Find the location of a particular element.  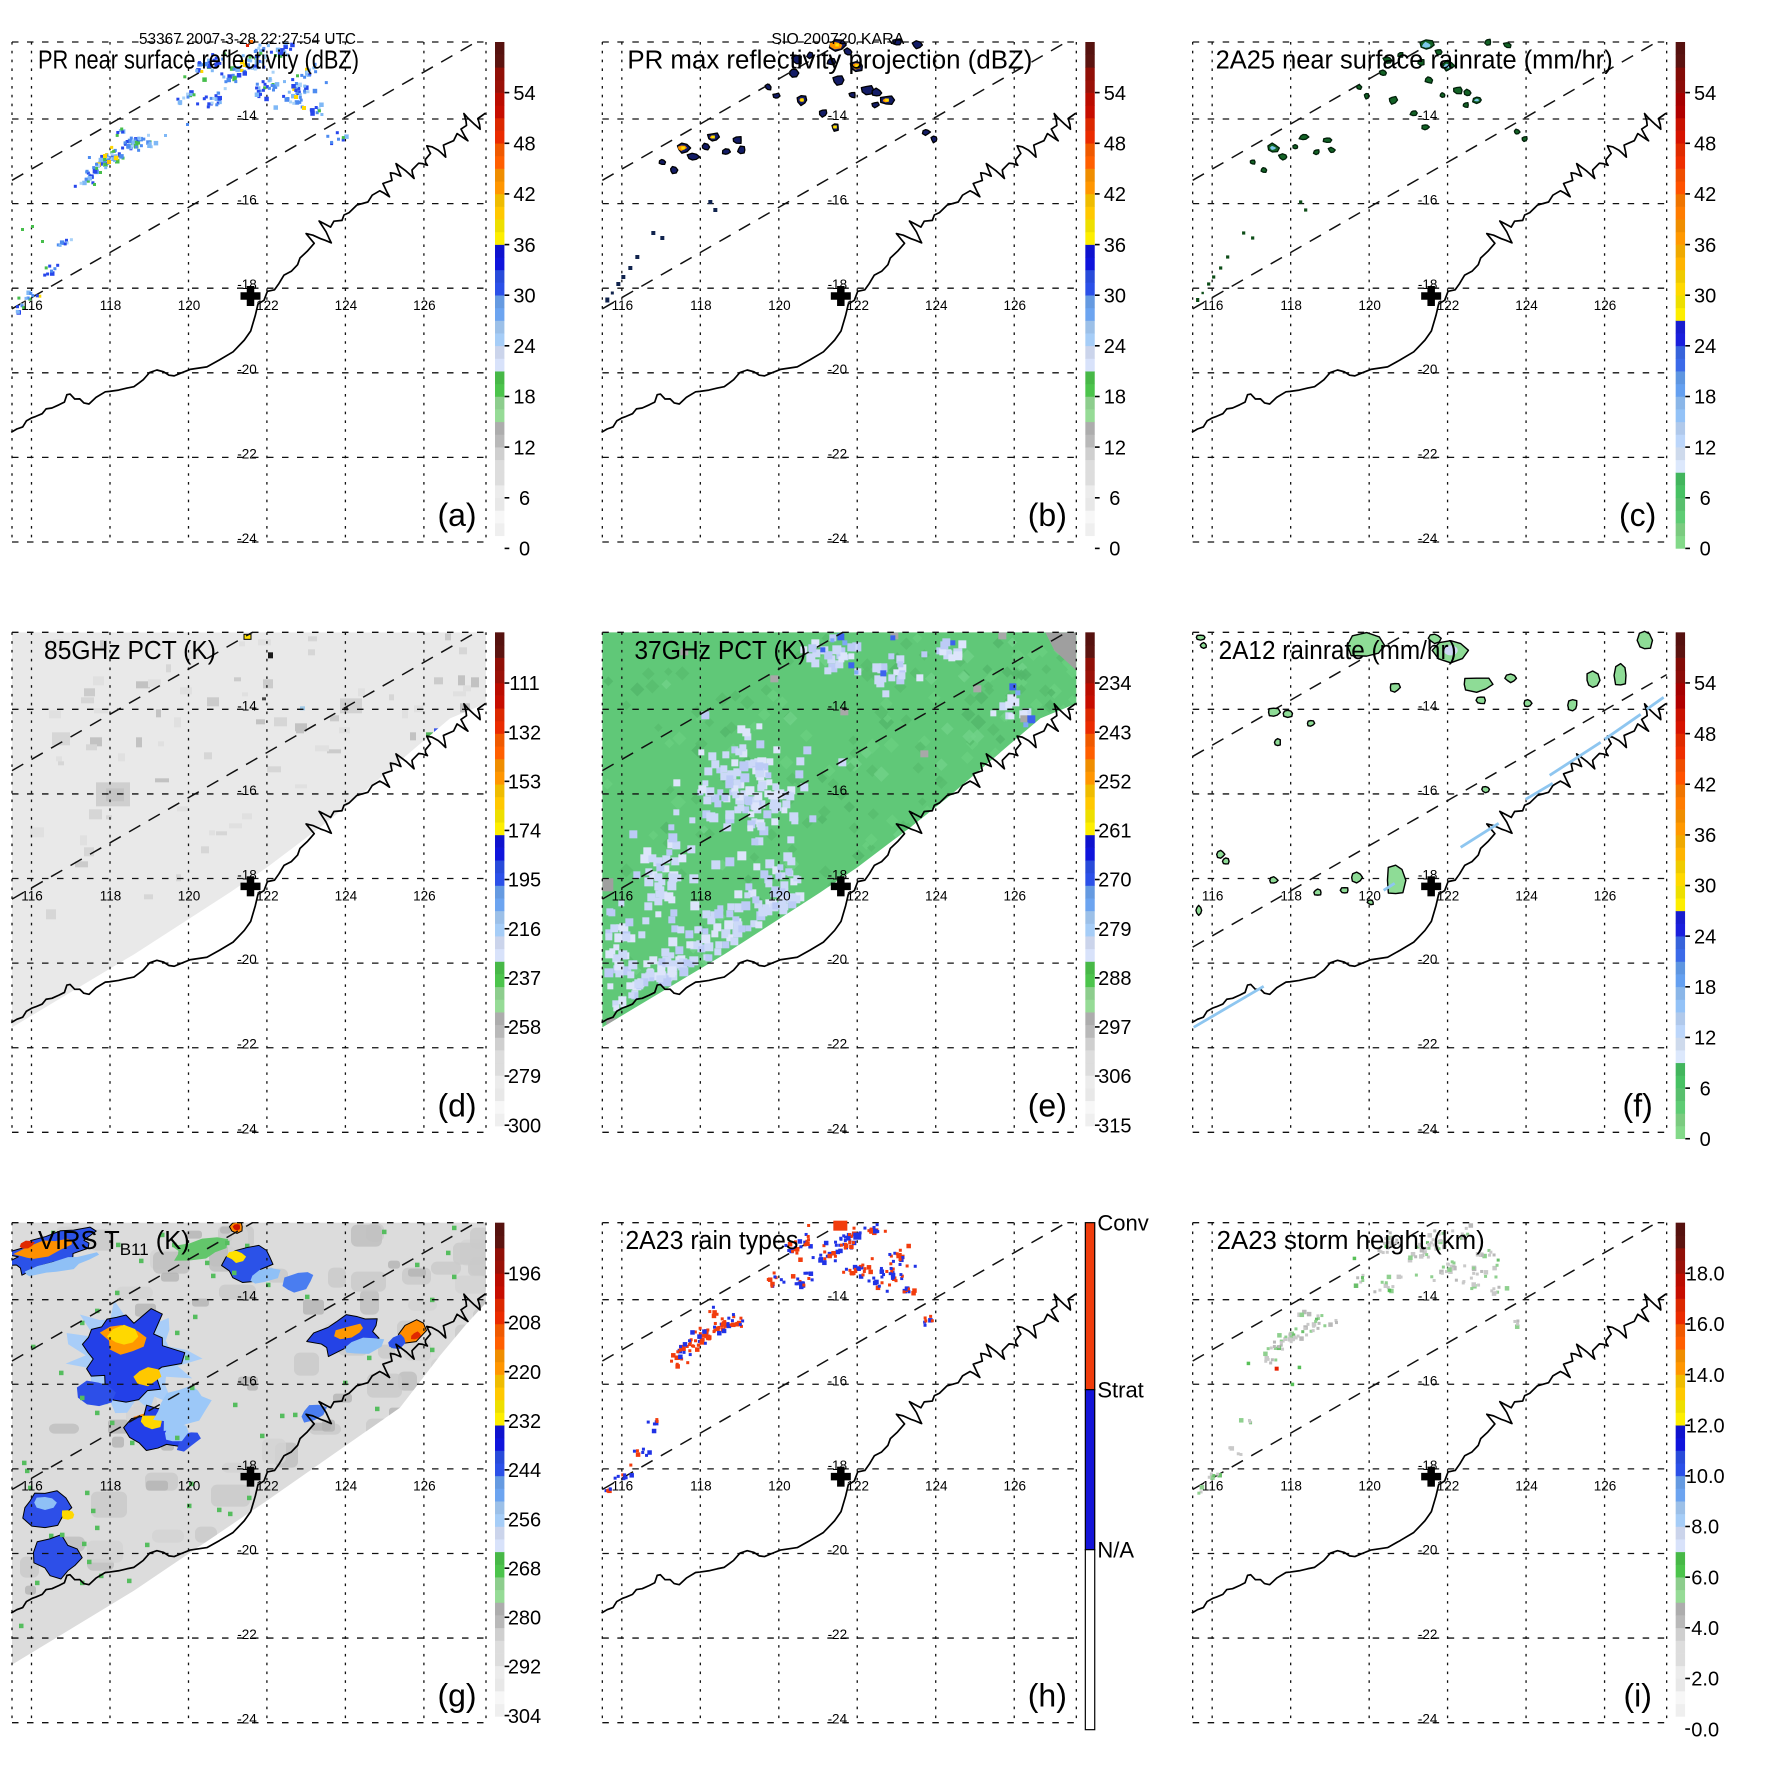

svg-text: 14.0 is located at coordinates (1705, 1376).